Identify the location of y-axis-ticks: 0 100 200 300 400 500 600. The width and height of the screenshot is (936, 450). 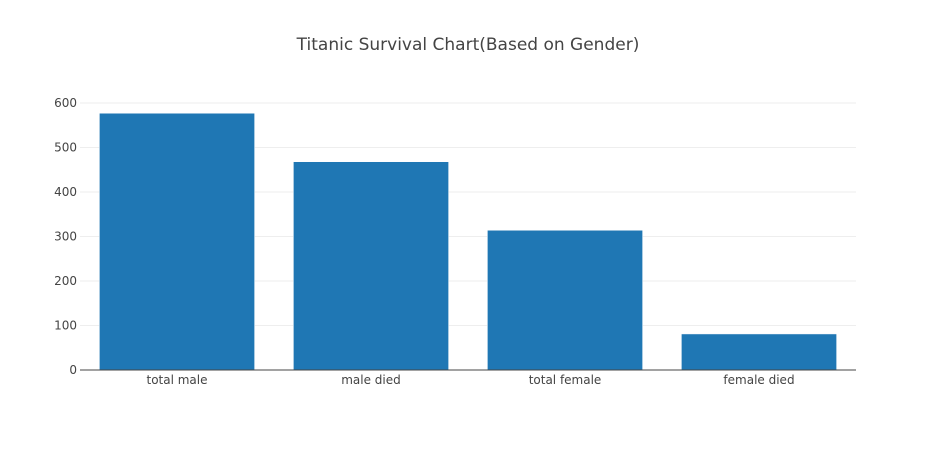
(65, 236).